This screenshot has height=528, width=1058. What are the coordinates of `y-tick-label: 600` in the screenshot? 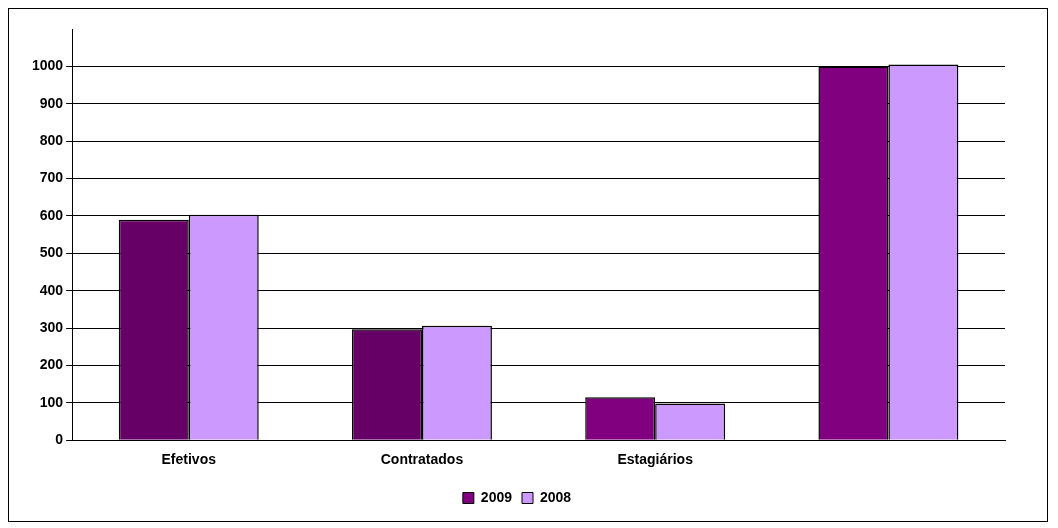 It's located at (51, 214).